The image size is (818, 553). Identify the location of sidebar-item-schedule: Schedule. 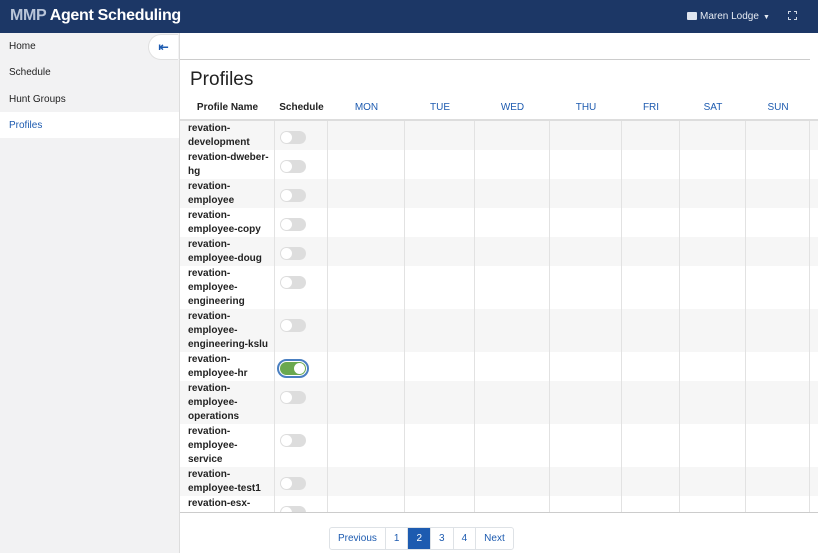
(30, 73).